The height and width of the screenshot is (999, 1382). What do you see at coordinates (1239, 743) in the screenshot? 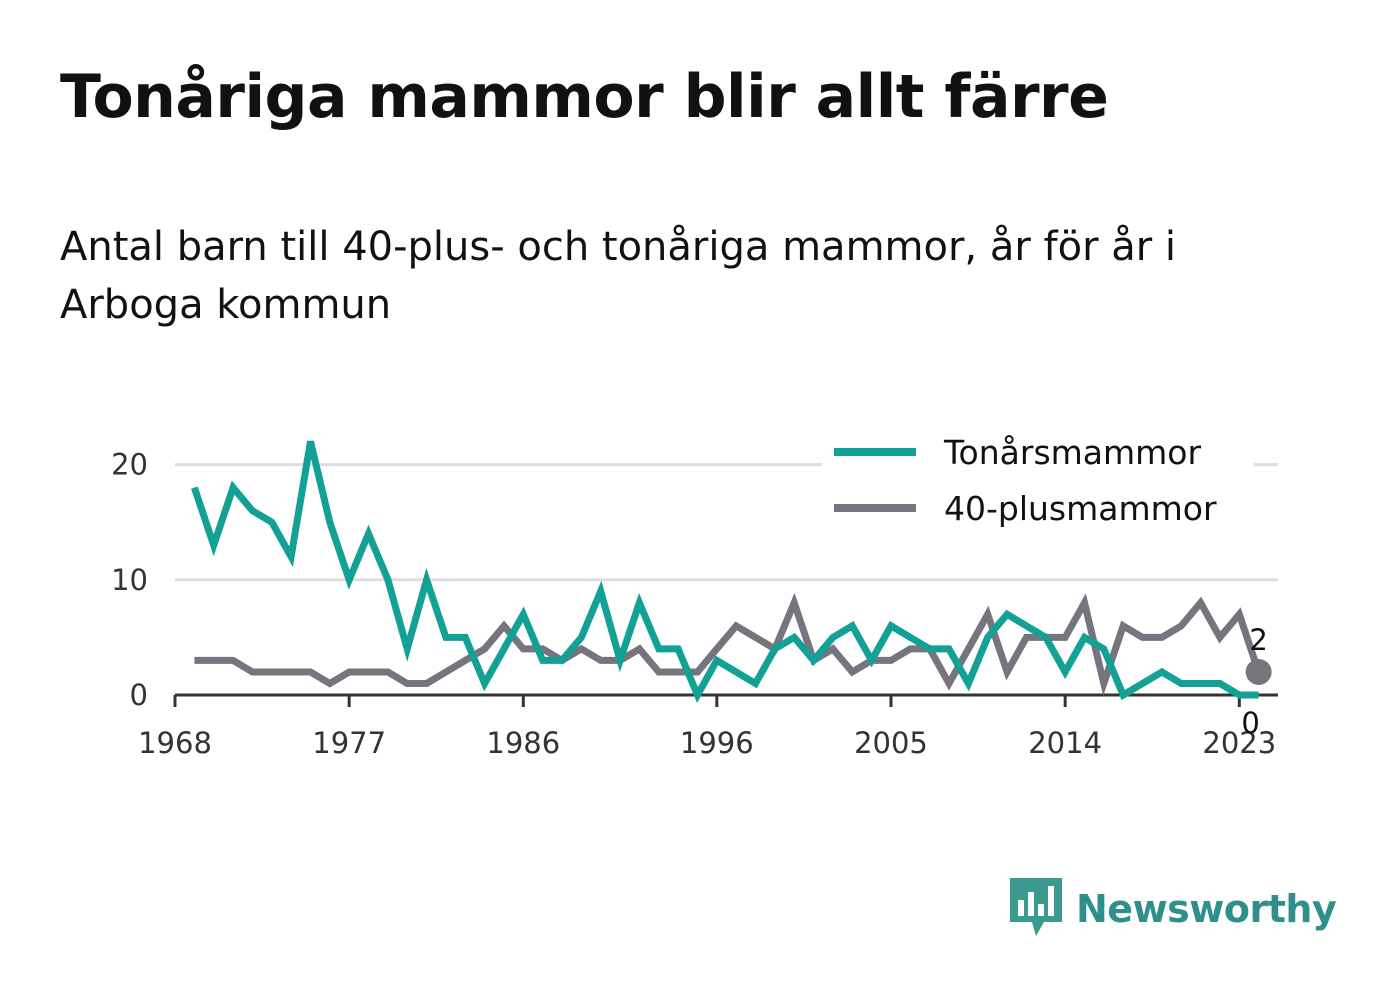
I see `x-tick-label: 2023` at bounding box center [1239, 743].